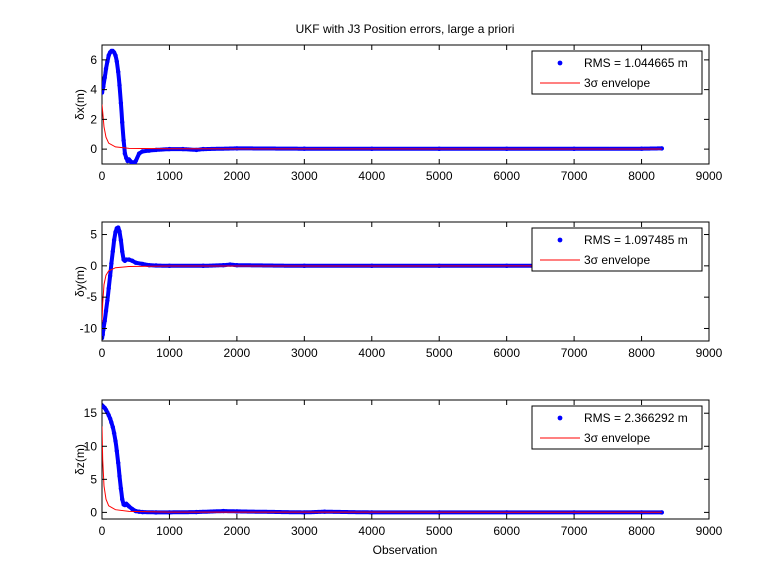 This screenshot has height=587, width=782. What do you see at coordinates (636, 63) in the screenshot?
I see `legend-label: RMS = 1.044665 m` at bounding box center [636, 63].